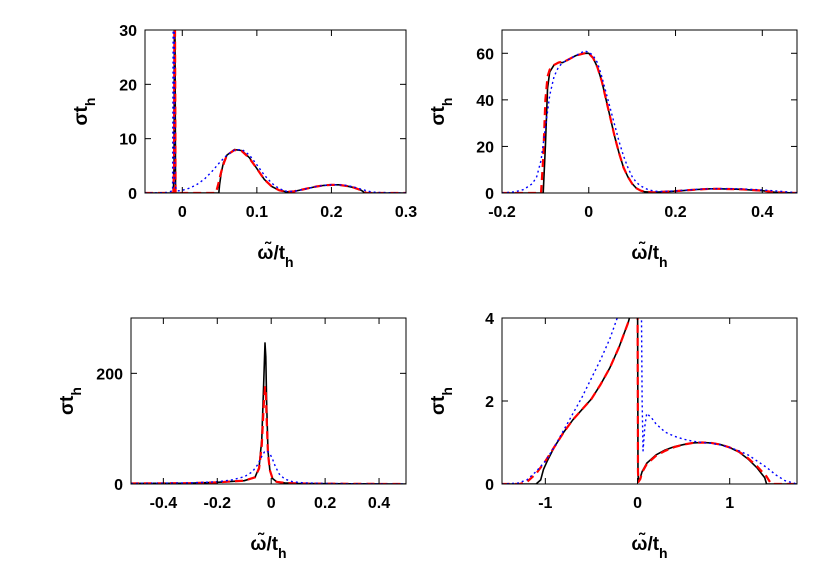  Describe the element at coordinates (109, 374) in the screenshot. I see `y-tick-label: 200` at that location.